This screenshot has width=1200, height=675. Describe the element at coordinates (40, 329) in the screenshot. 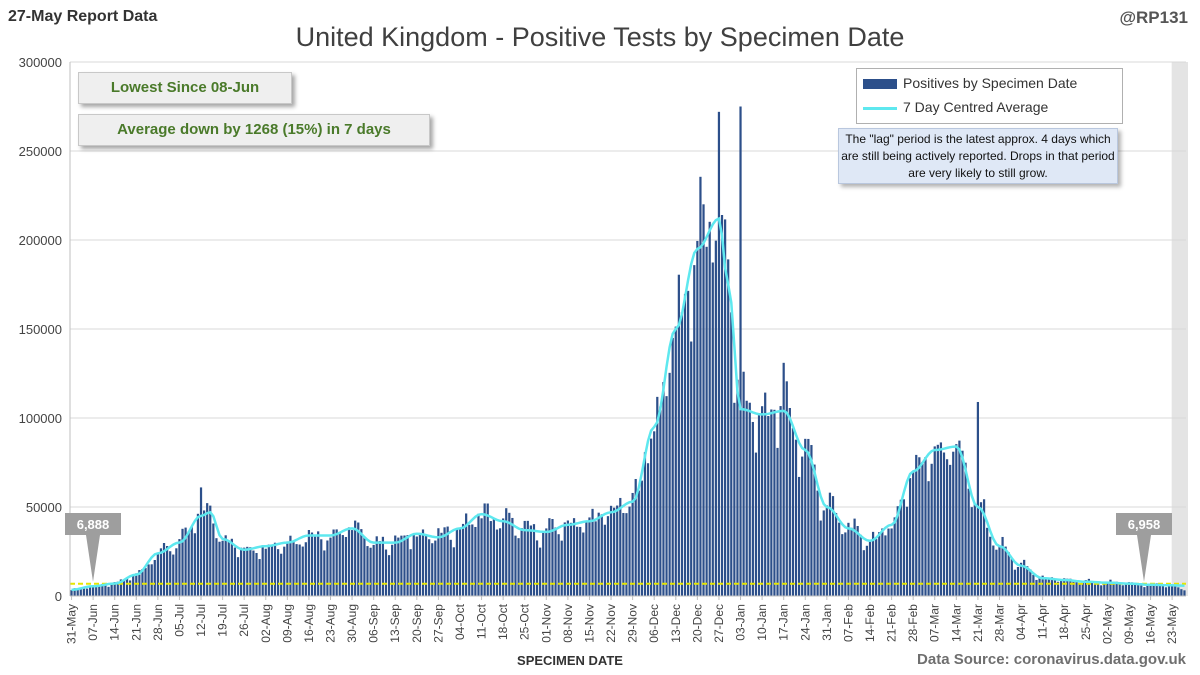

I see `y-tick-label: 150000` at that location.